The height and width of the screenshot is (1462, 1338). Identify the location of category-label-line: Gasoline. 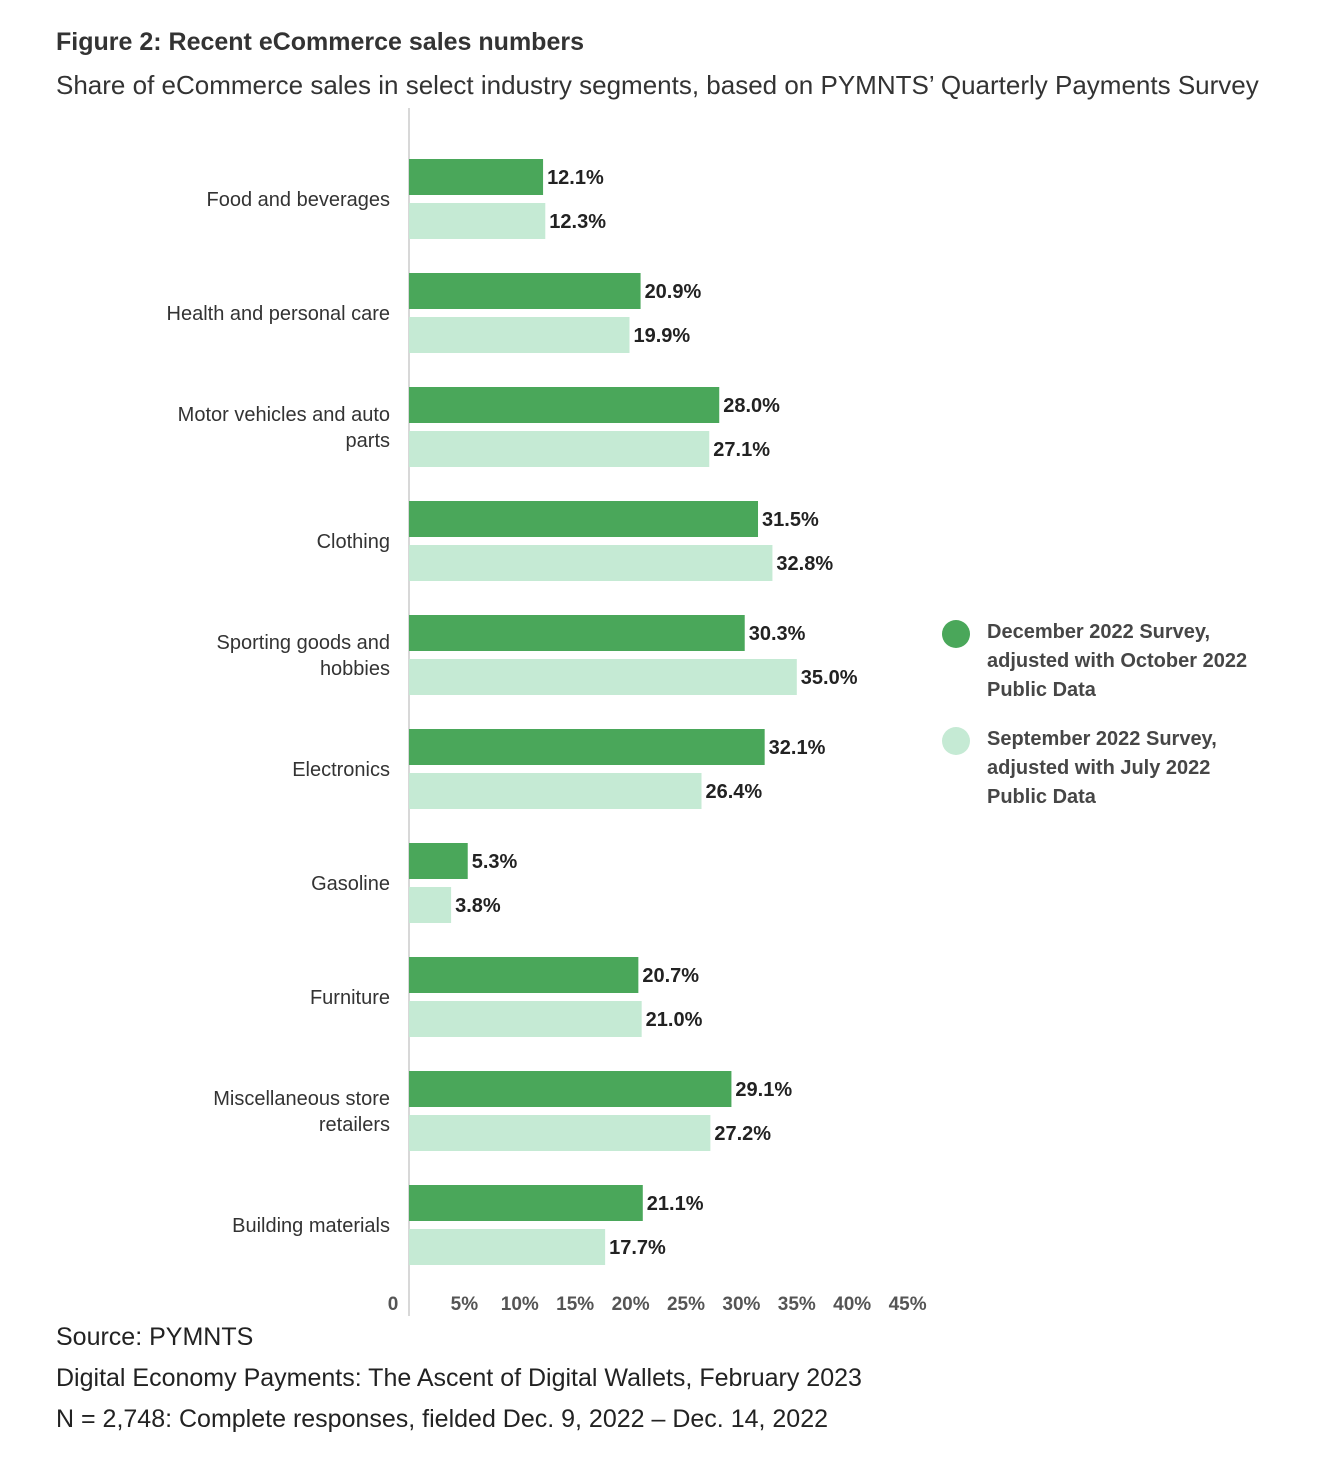
(350, 884).